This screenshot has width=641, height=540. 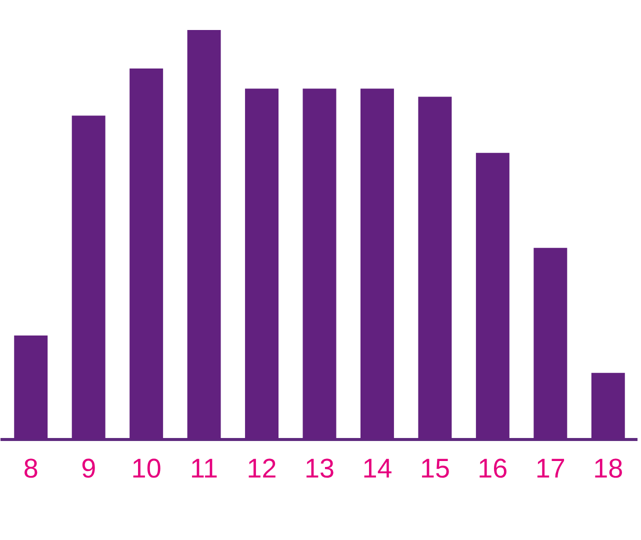 What do you see at coordinates (30, 468) in the screenshot?
I see `x-tick-label: 8` at bounding box center [30, 468].